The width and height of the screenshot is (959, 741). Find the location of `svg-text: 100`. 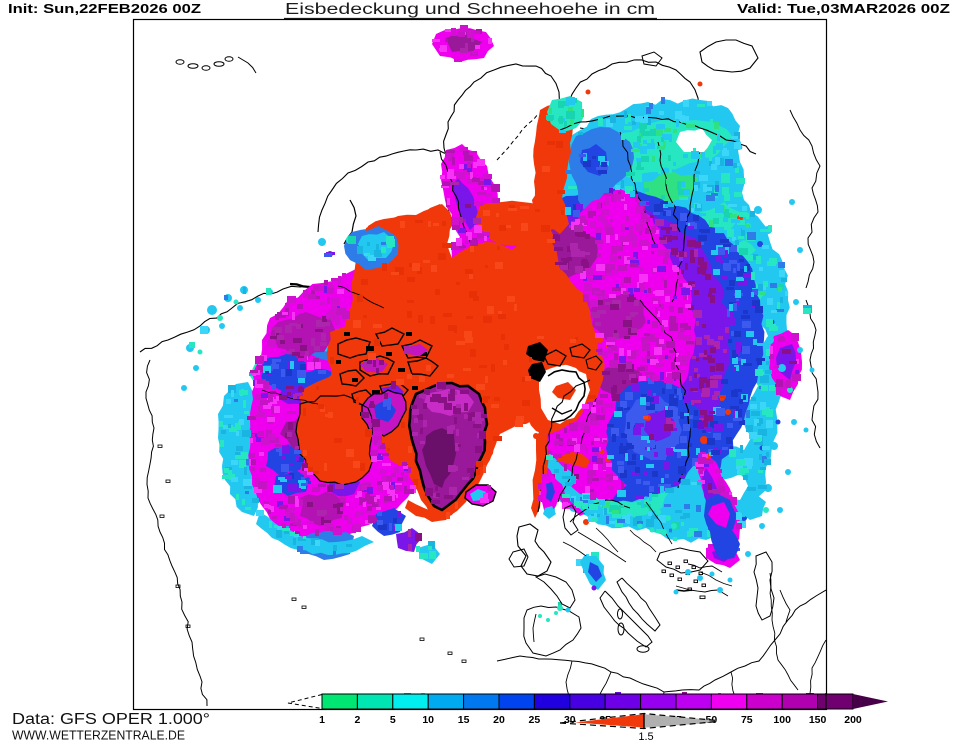

svg-text: 100 is located at coordinates (782, 720).